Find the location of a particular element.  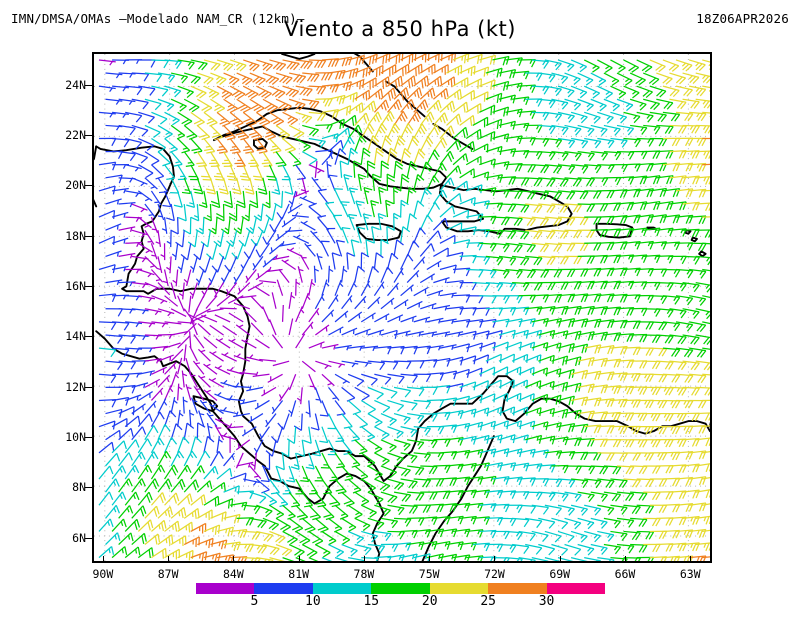

colorbar-segment-blue is located at coordinates (283, 588).